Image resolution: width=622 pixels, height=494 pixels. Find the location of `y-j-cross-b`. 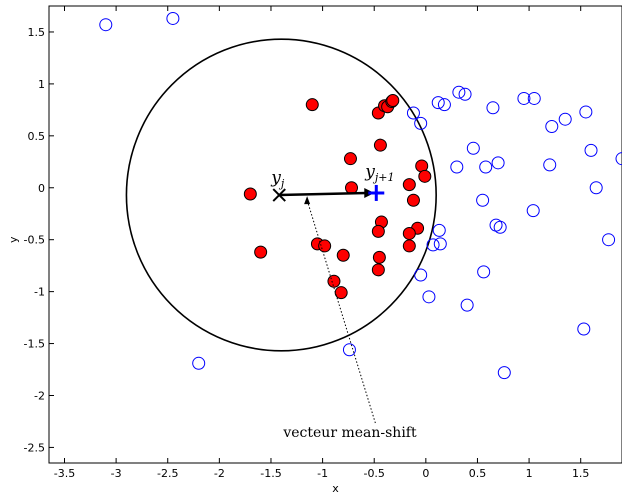

y-j-cross-b is located at coordinates (279, 195).